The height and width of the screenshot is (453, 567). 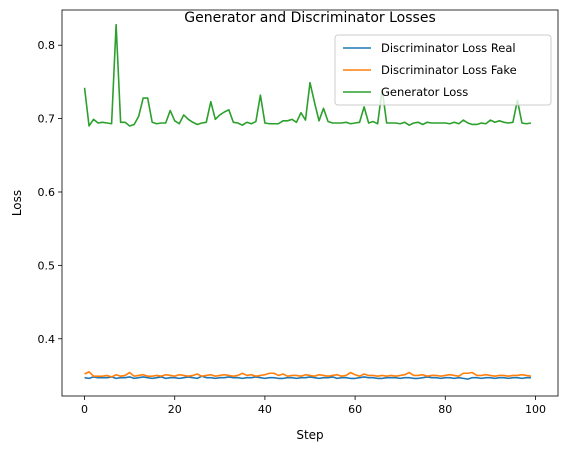 What do you see at coordinates (313, 406) in the screenshot?
I see `x-axis-ticks: 0 20 40 60 80 100` at bounding box center [313, 406].